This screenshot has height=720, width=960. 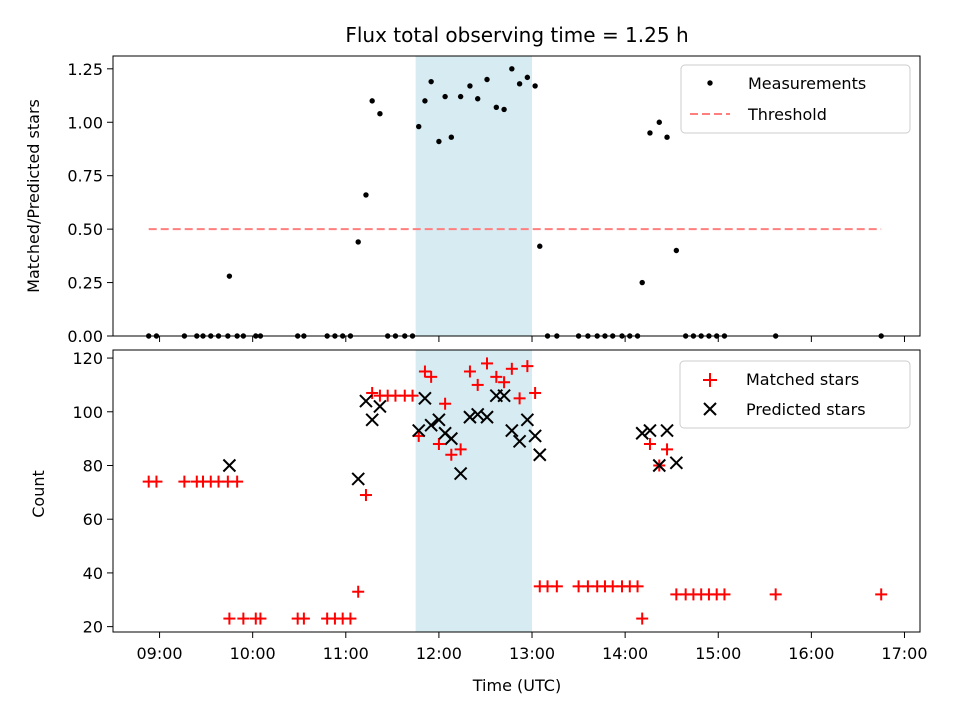 I want to click on x-tick-label: 14:00, so click(x=625, y=653).